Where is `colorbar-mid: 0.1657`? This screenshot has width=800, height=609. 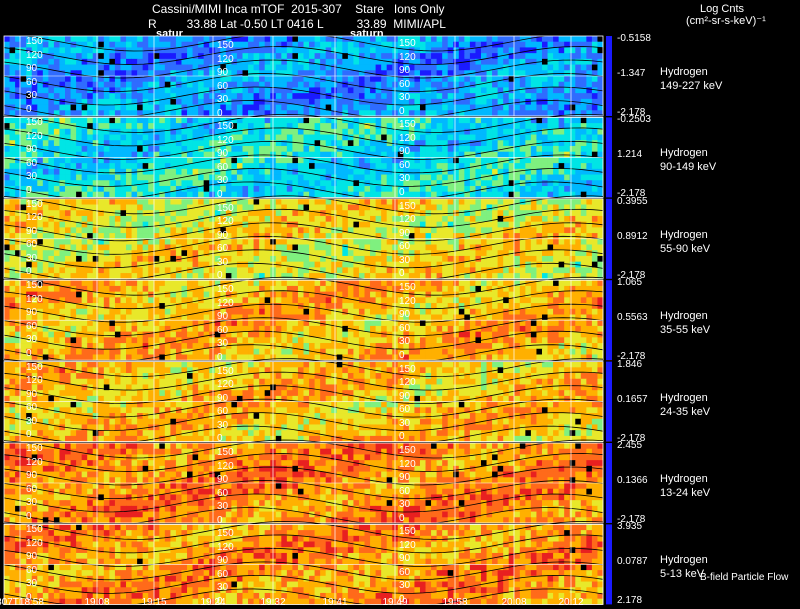 colorbar-mid: 0.1657 is located at coordinates (632, 399).